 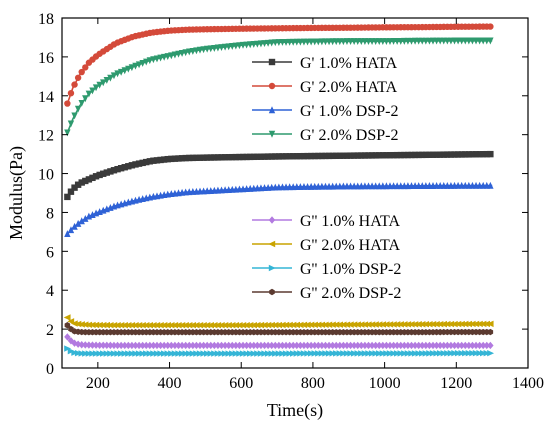 I want to click on x-tick-label: 1400, so click(x=528, y=383).